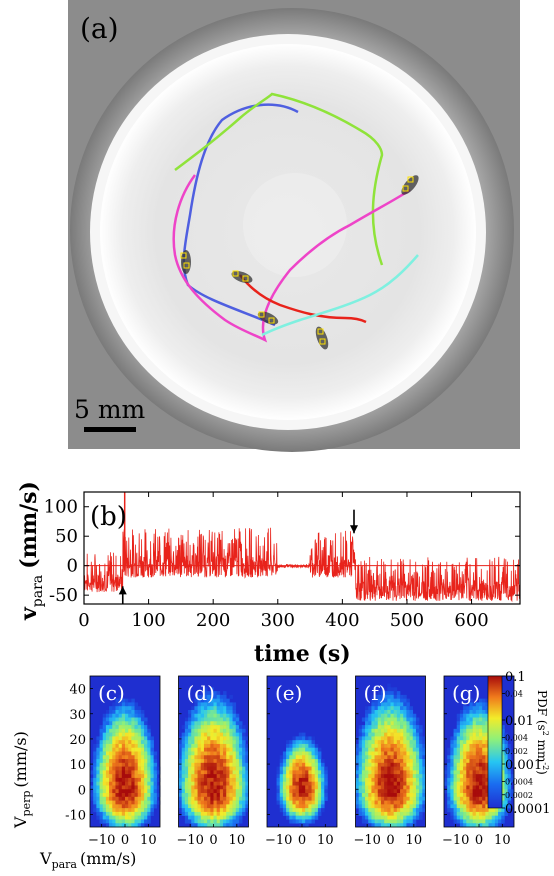 The width and height of the screenshot is (554, 876). Describe the element at coordinates (353, 529) in the screenshot. I see `arrow-down-head` at that location.